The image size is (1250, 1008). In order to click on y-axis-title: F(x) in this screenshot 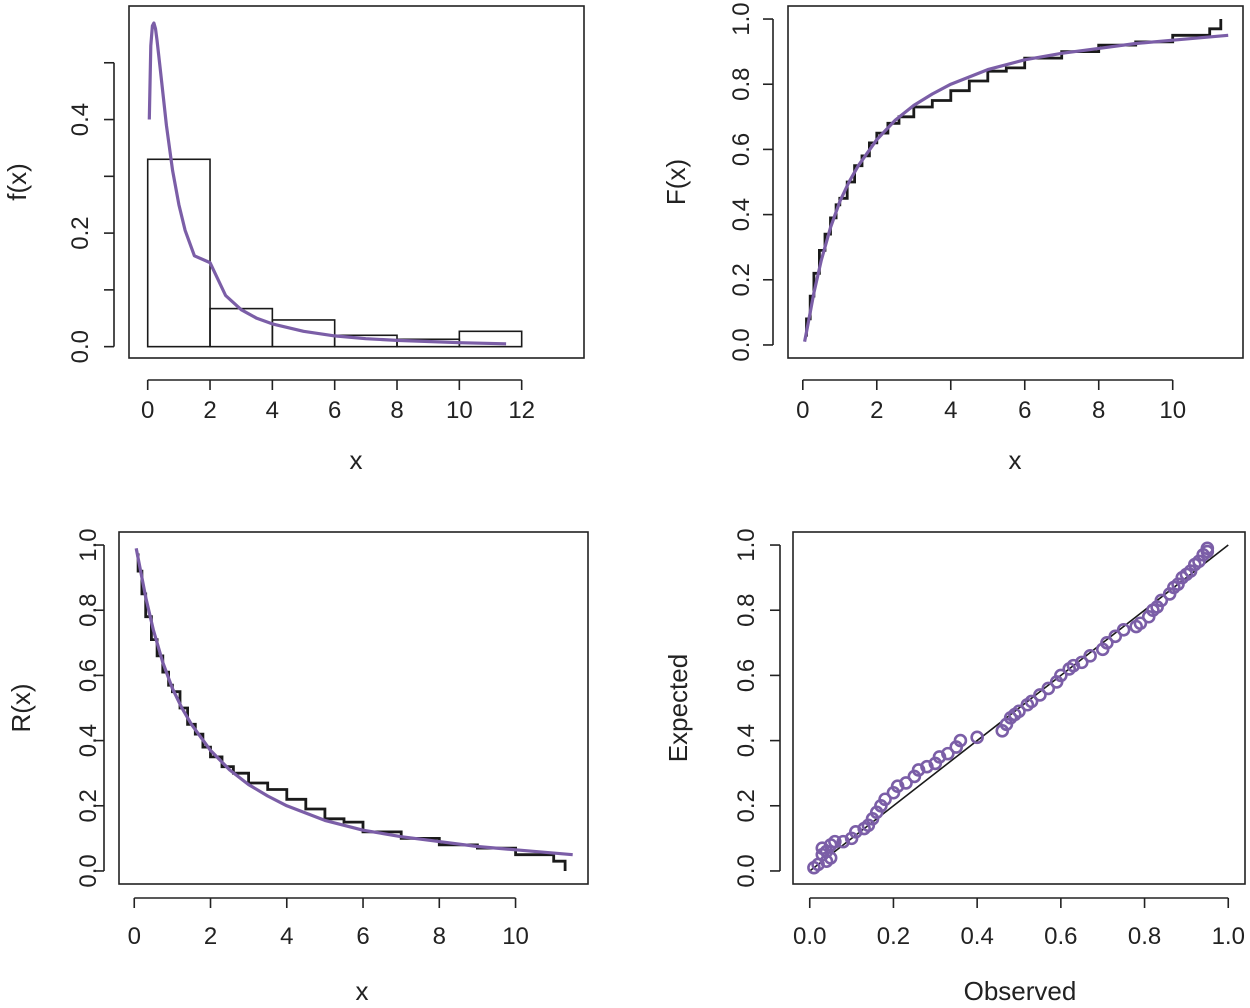, I will do `click(676, 182)`.